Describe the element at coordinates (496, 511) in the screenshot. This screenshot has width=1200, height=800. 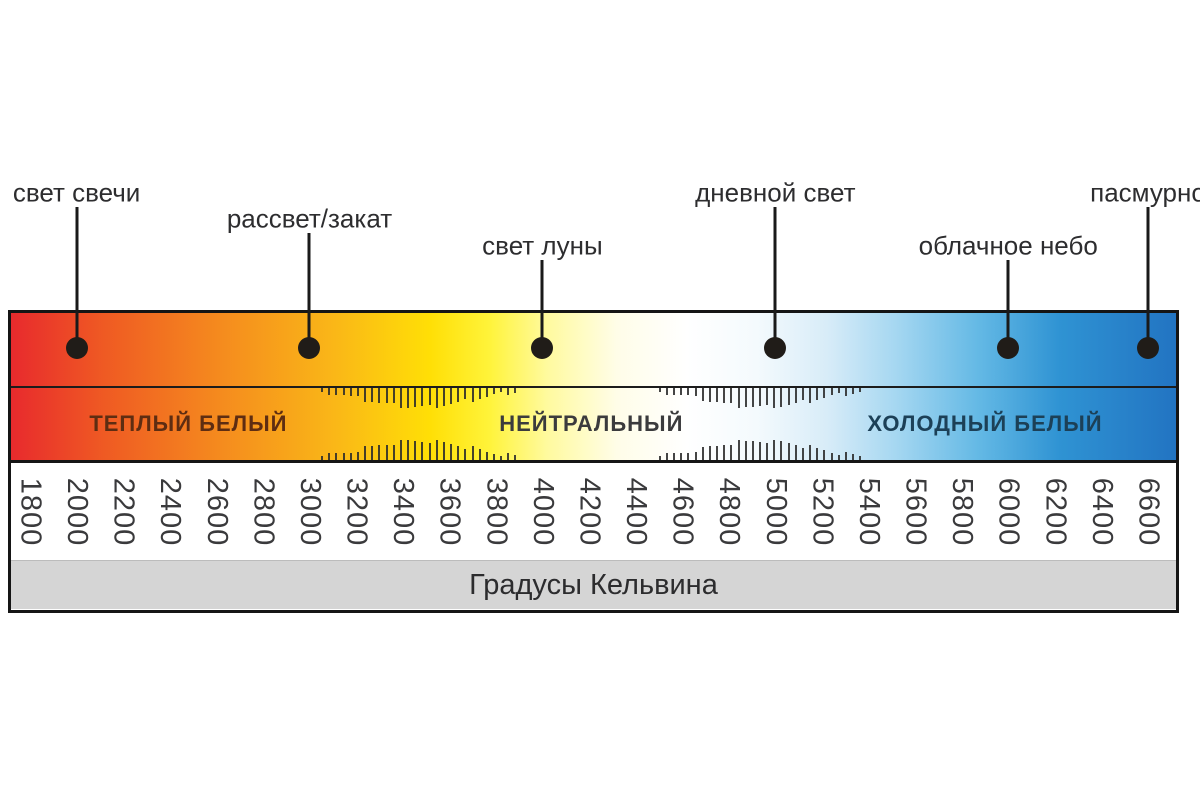
I see `kelvin-tick-label: 3800` at that location.